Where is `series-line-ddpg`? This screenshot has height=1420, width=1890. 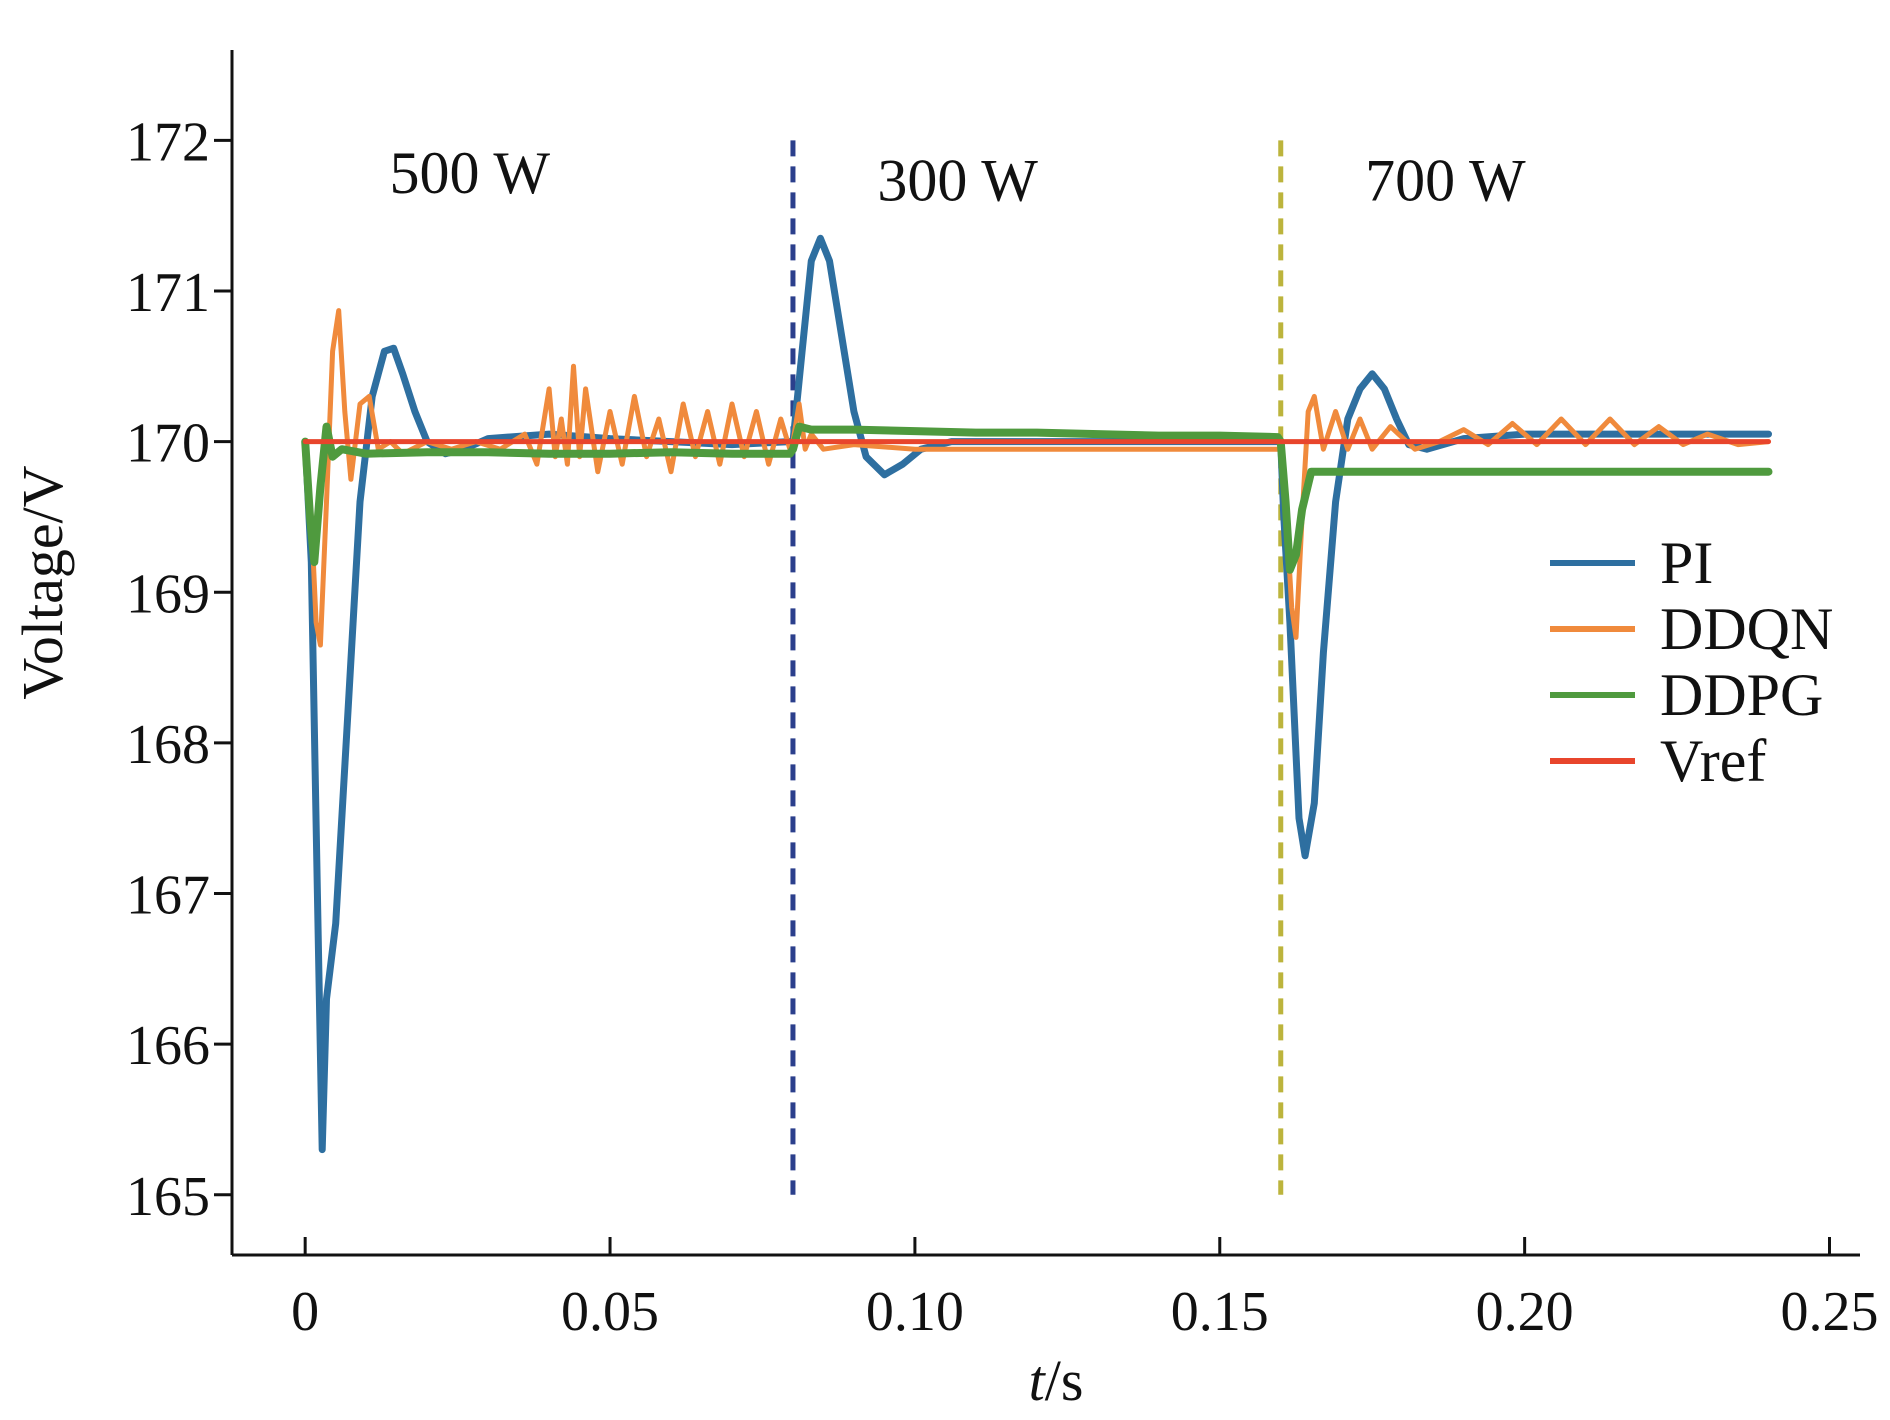
series-line-ddpg is located at coordinates (1037, 498).